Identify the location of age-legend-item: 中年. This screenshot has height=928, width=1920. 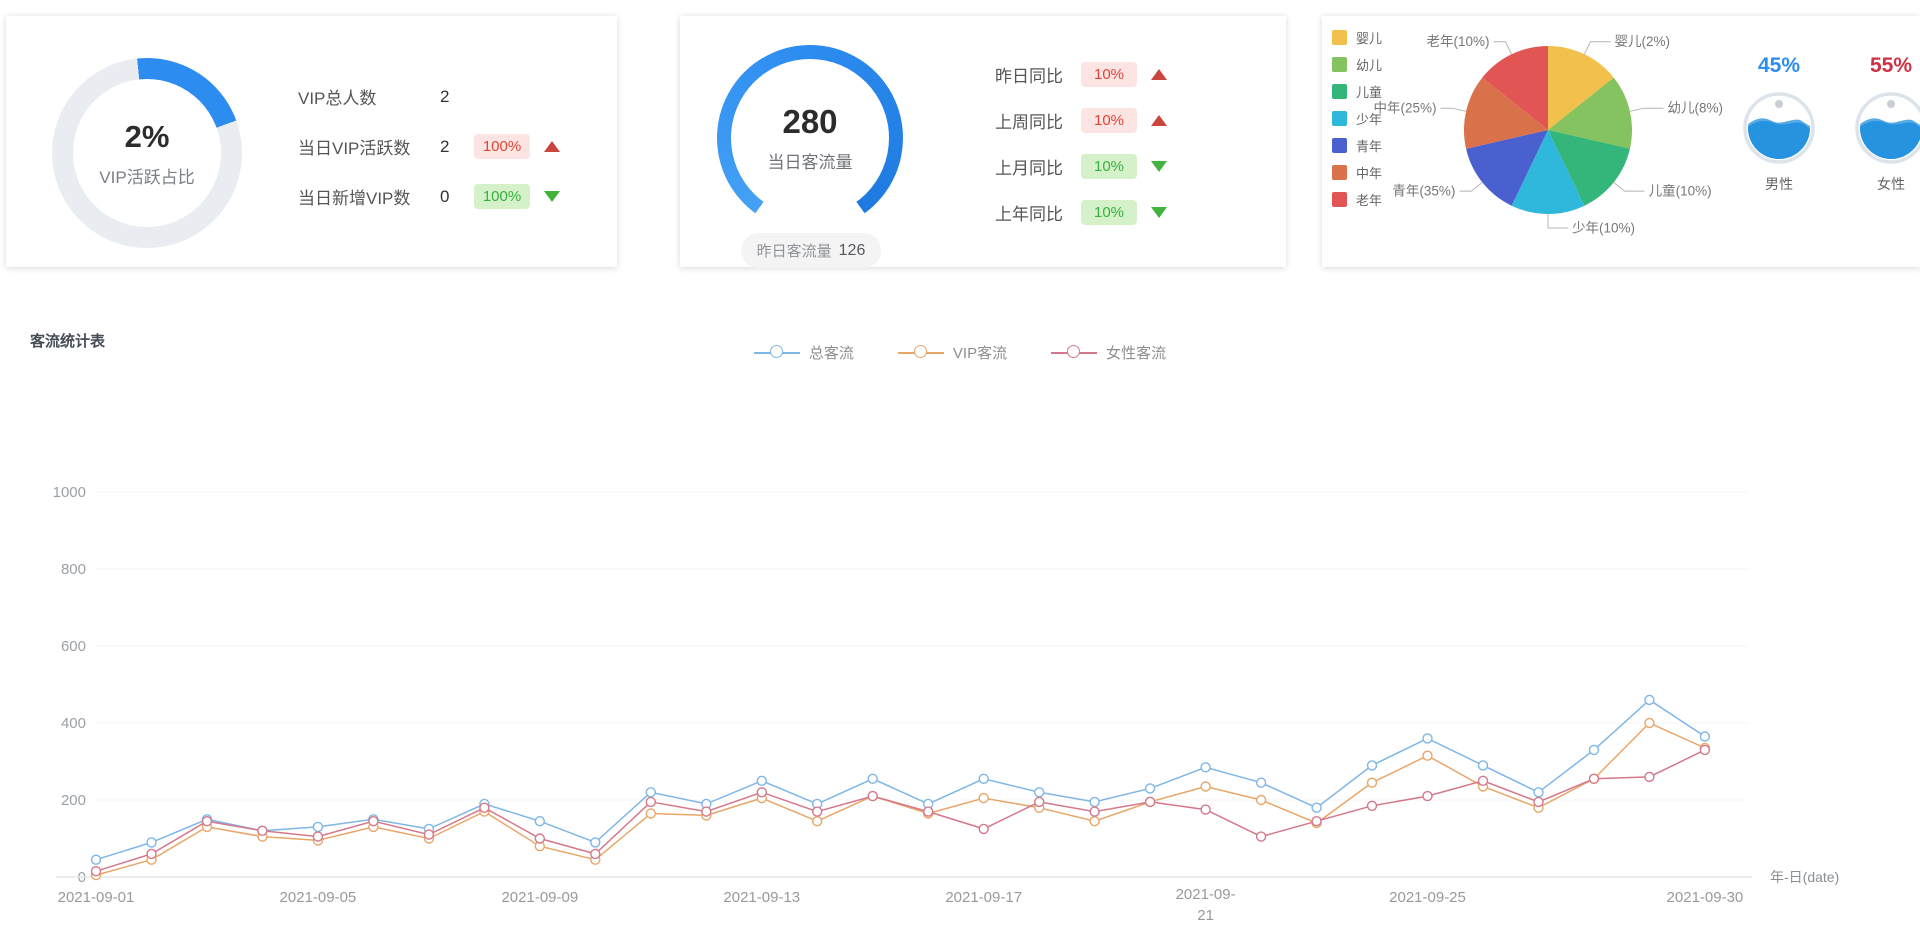
(1357, 172).